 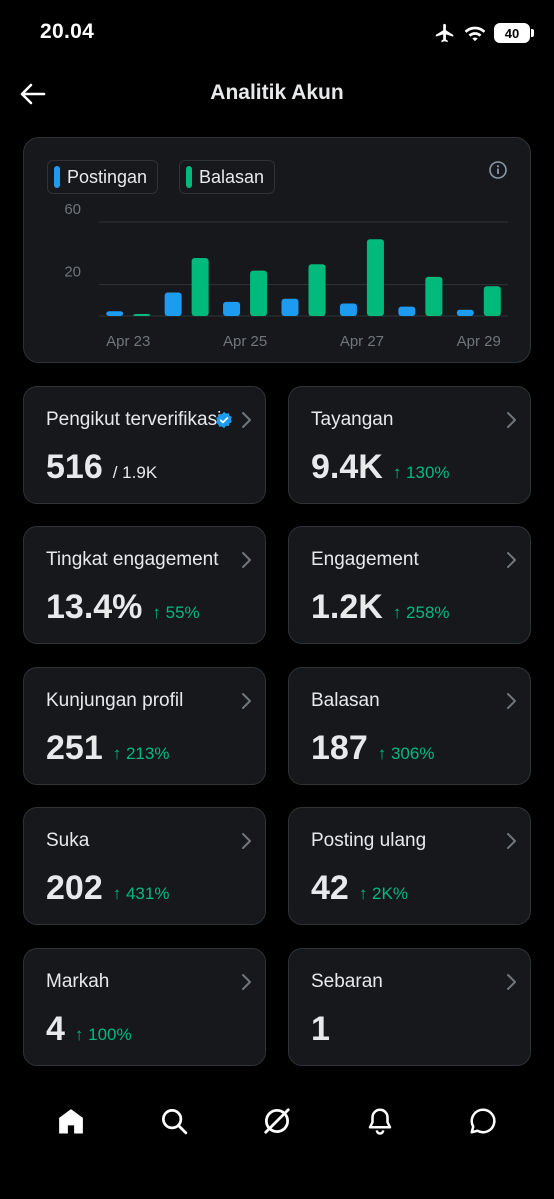 I want to click on metric-card-suka: Suka 202 ↑ 431%, so click(x=144, y=866).